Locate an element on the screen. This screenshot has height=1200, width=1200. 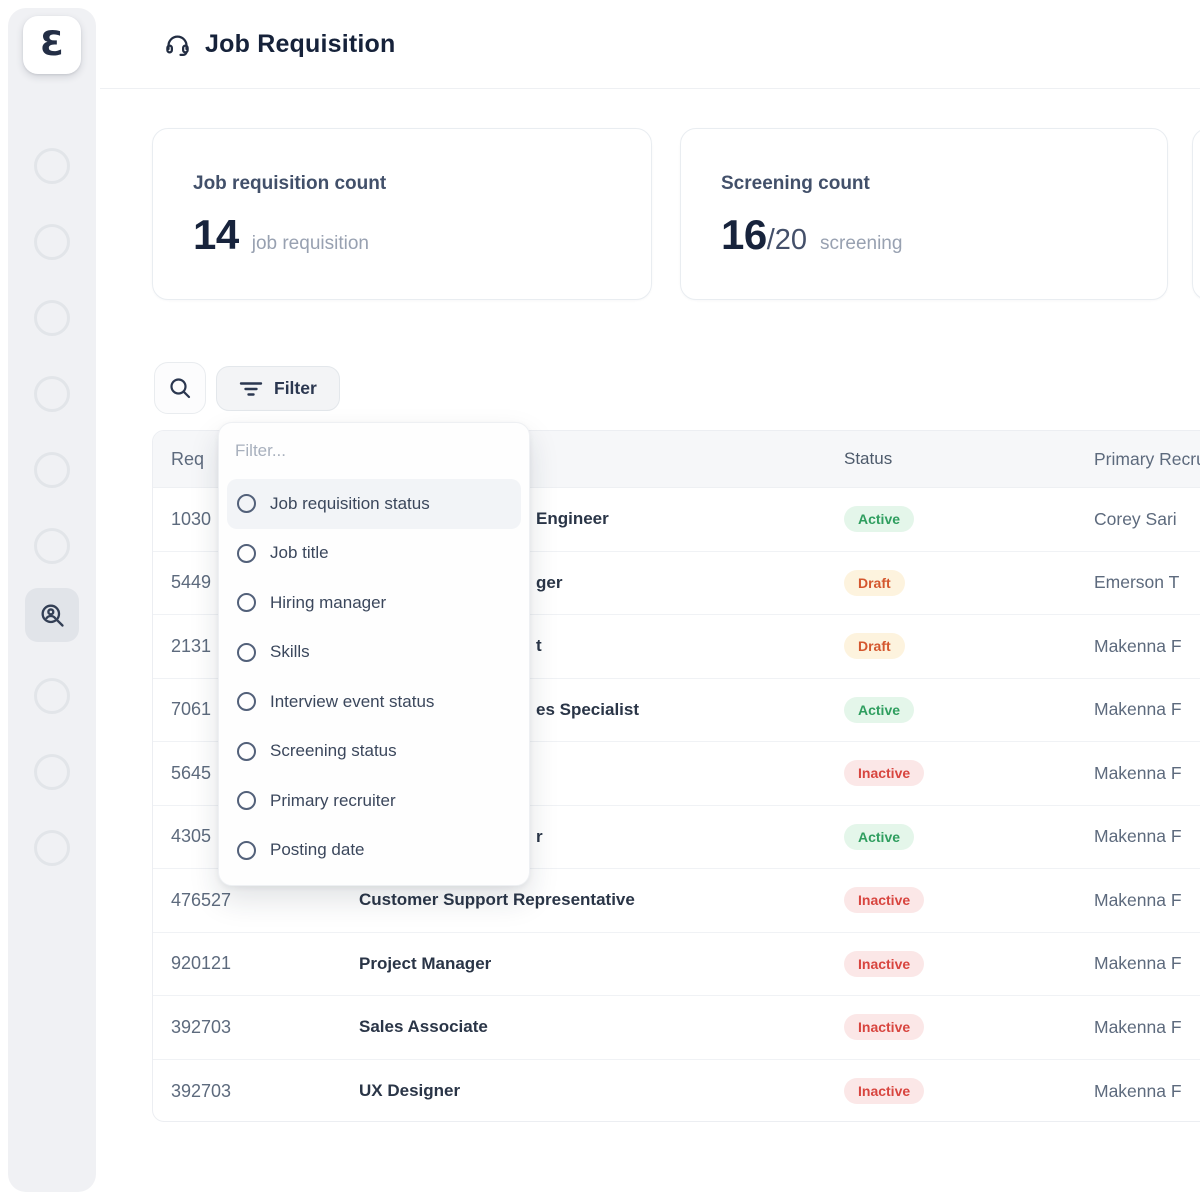
cell-job-title: t is located at coordinates (539, 646).